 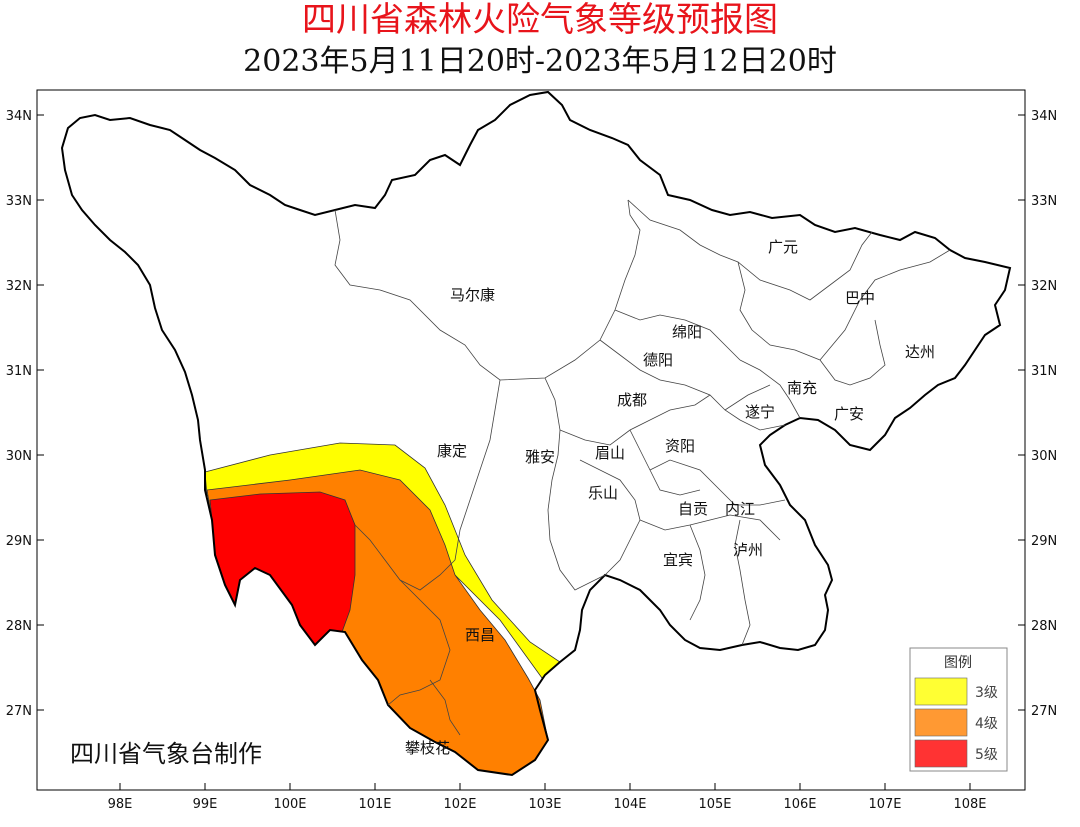 What do you see at coordinates (452, 451) in the screenshot?
I see `city-label: 康定` at bounding box center [452, 451].